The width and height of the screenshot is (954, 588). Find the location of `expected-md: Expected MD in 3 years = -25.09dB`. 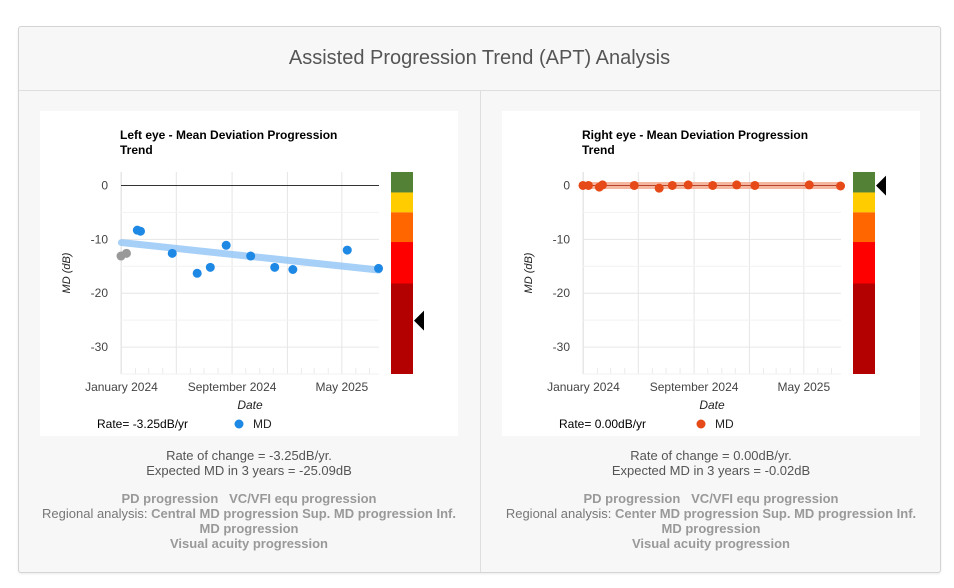

expected-md: Expected MD in 3 years = -25.09dB is located at coordinates (249, 470).